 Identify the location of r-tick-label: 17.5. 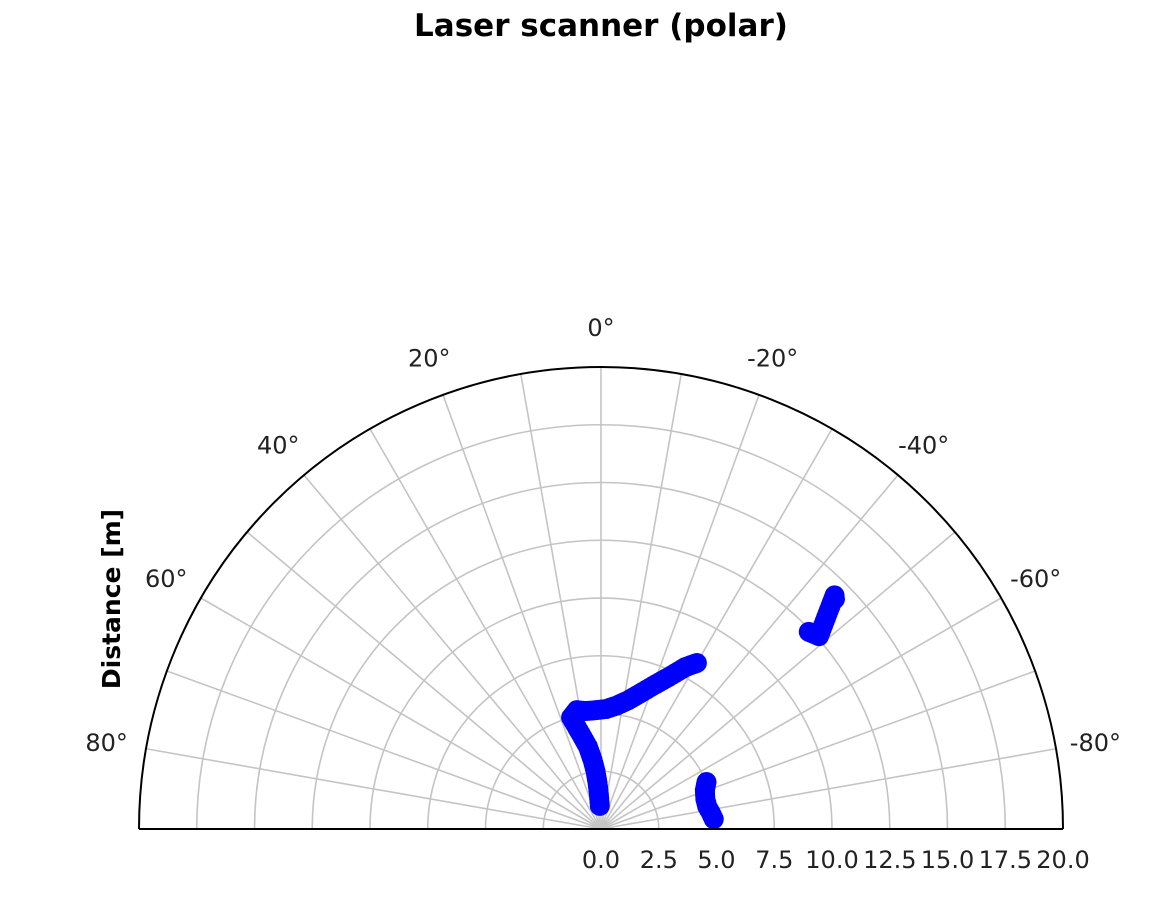
(1005, 860).